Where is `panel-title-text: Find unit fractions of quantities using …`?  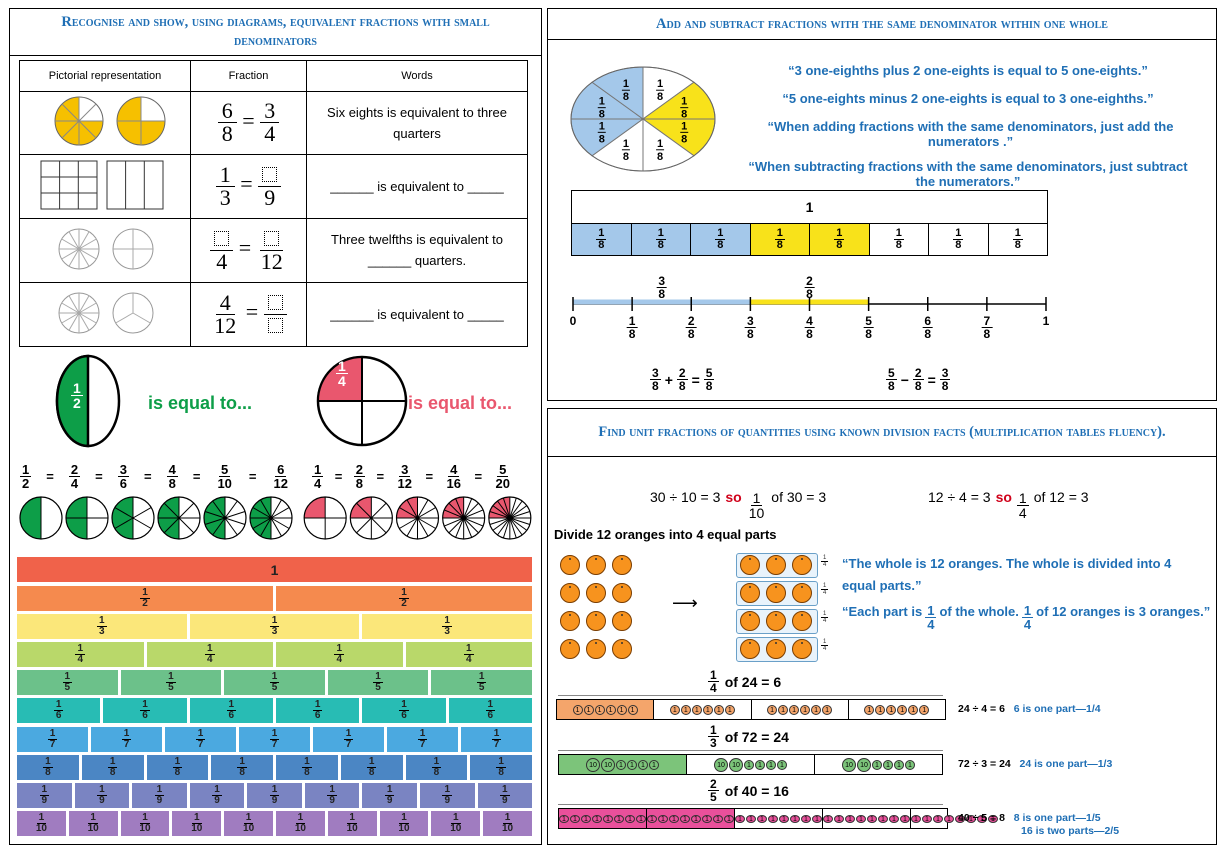
panel-title-text: Find unit fractions of quantities using … is located at coordinates (882, 432).